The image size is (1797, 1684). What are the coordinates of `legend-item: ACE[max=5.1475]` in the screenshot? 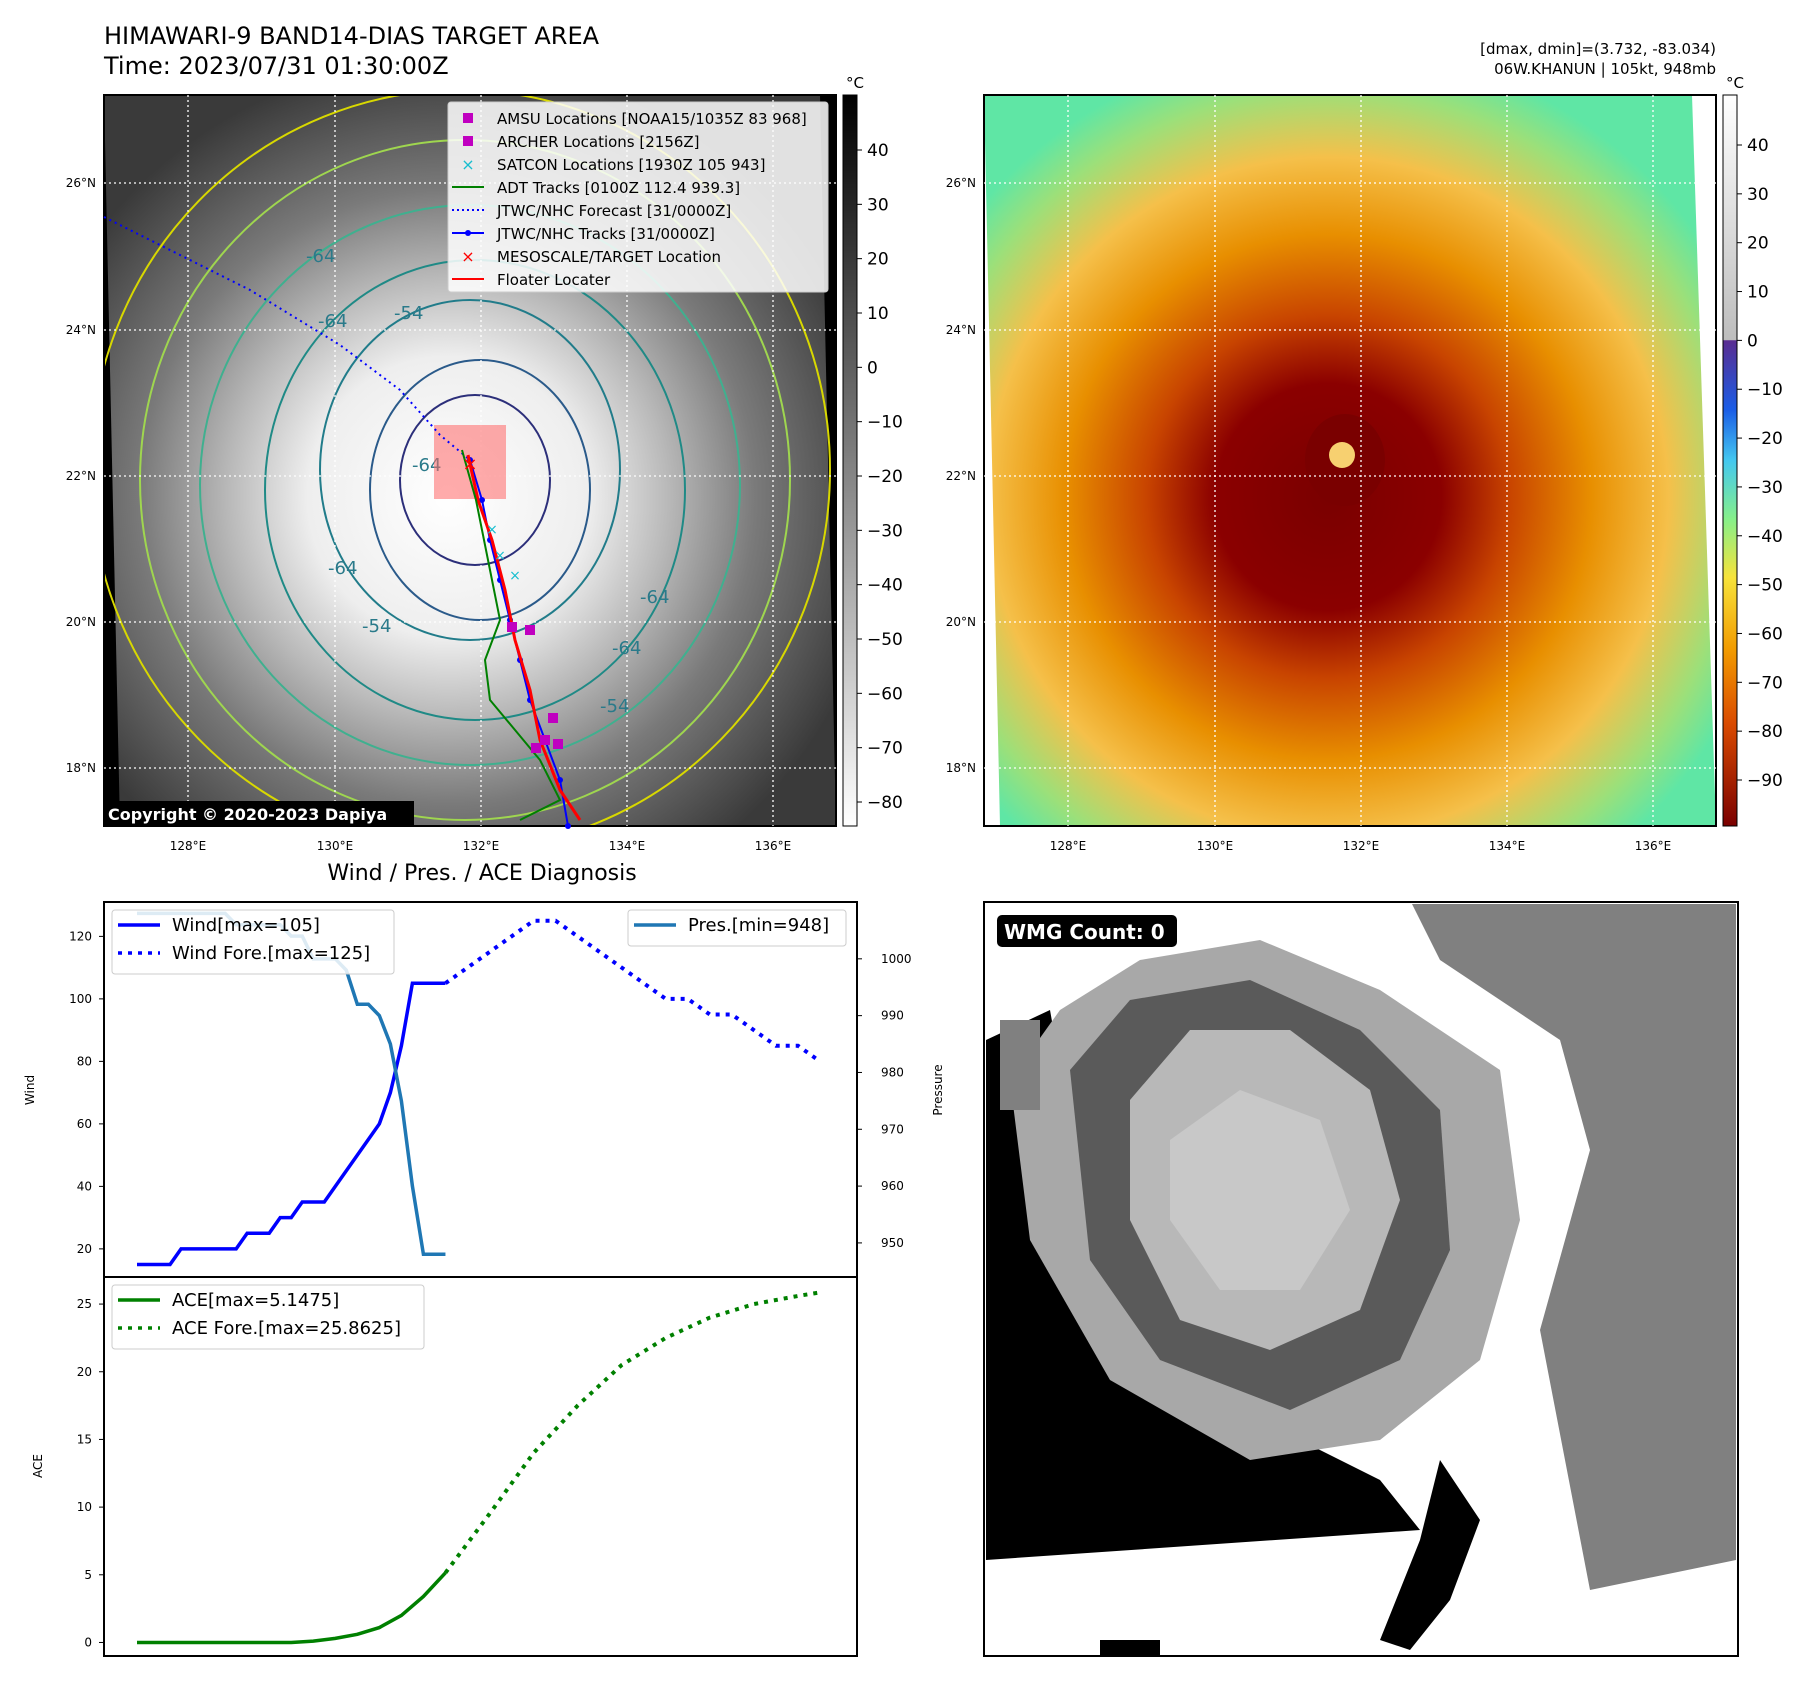 It's located at (255, 1300).